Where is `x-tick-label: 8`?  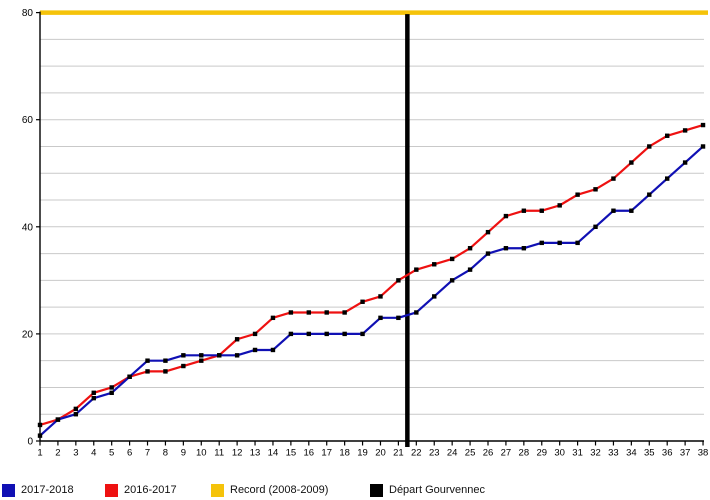
x-tick-label: 8 is located at coordinates (165, 453).